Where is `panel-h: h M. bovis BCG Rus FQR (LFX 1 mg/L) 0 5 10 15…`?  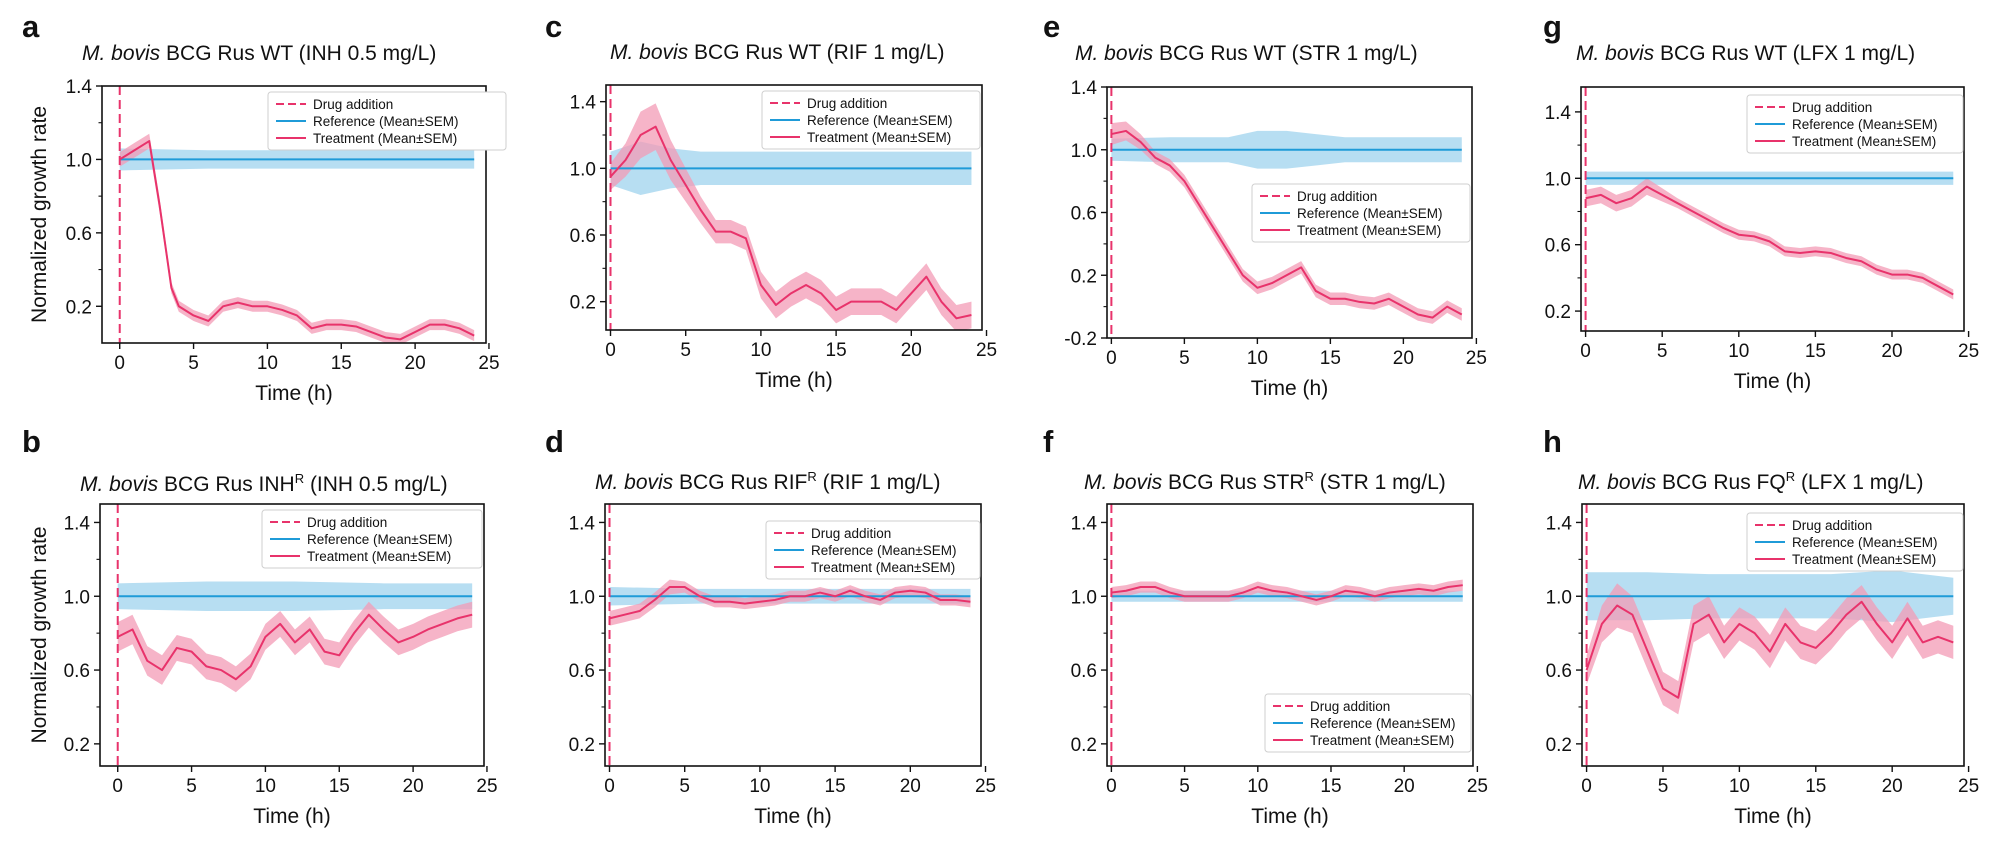 panel-h: h M. bovis BCG Rus FQR (LFX 1 mg/L) 0 5 10 15… is located at coordinates (1761, 626).